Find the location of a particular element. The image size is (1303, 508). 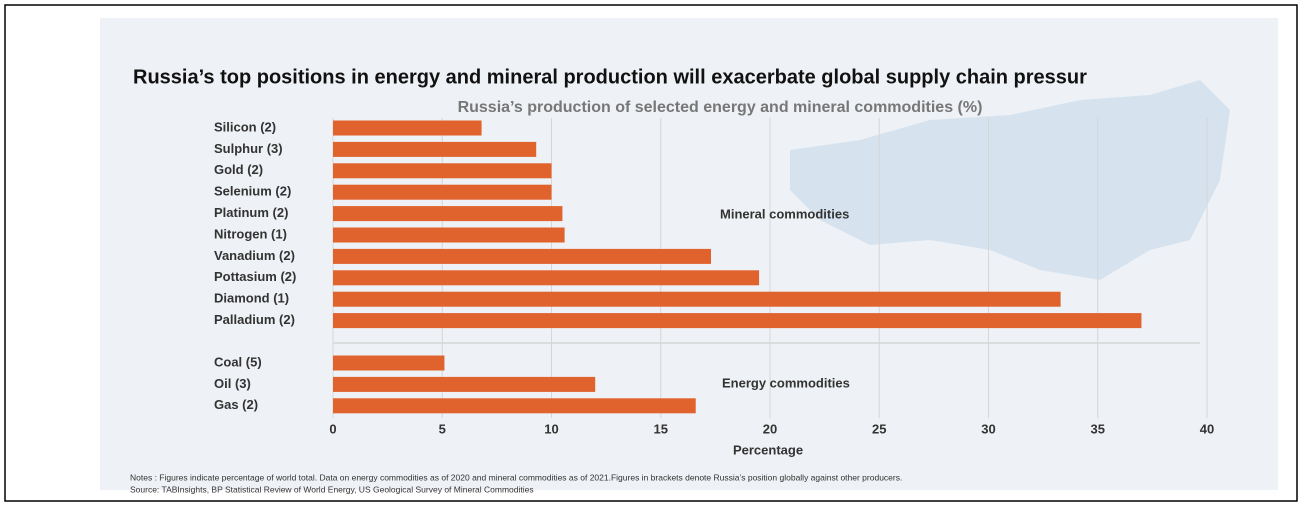

y-tick-label: Silicon (2) is located at coordinates (245, 126).